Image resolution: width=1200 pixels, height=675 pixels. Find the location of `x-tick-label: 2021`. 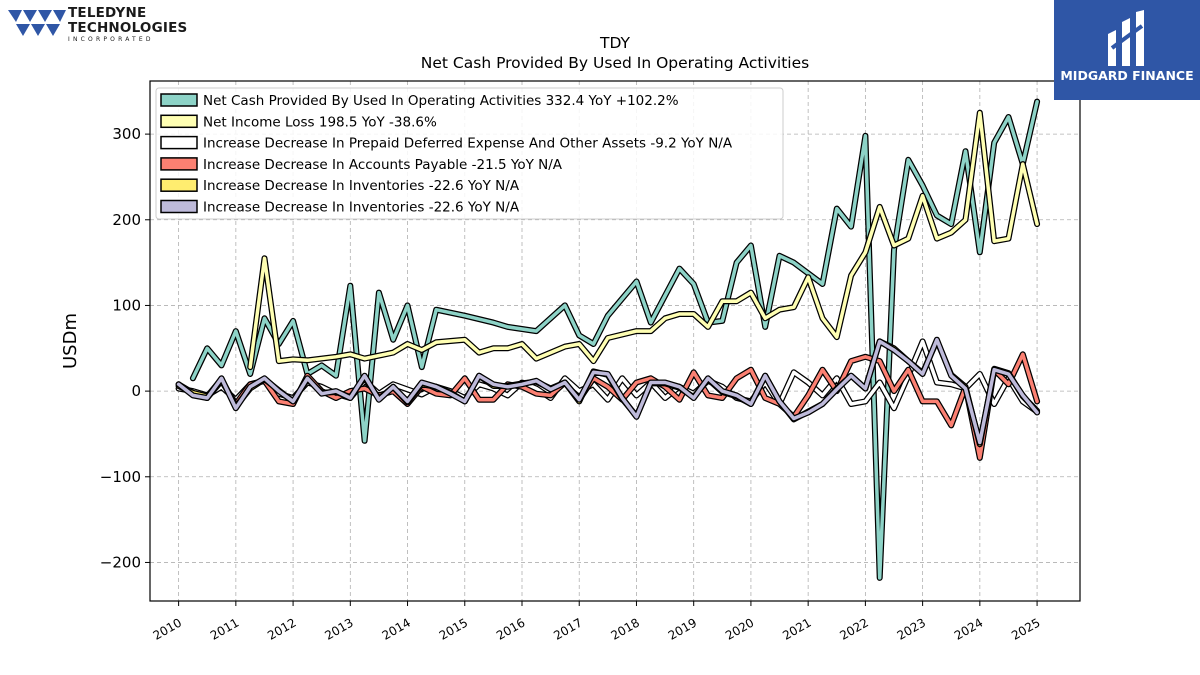

x-tick-label: 2021 is located at coordinates (796, 628).